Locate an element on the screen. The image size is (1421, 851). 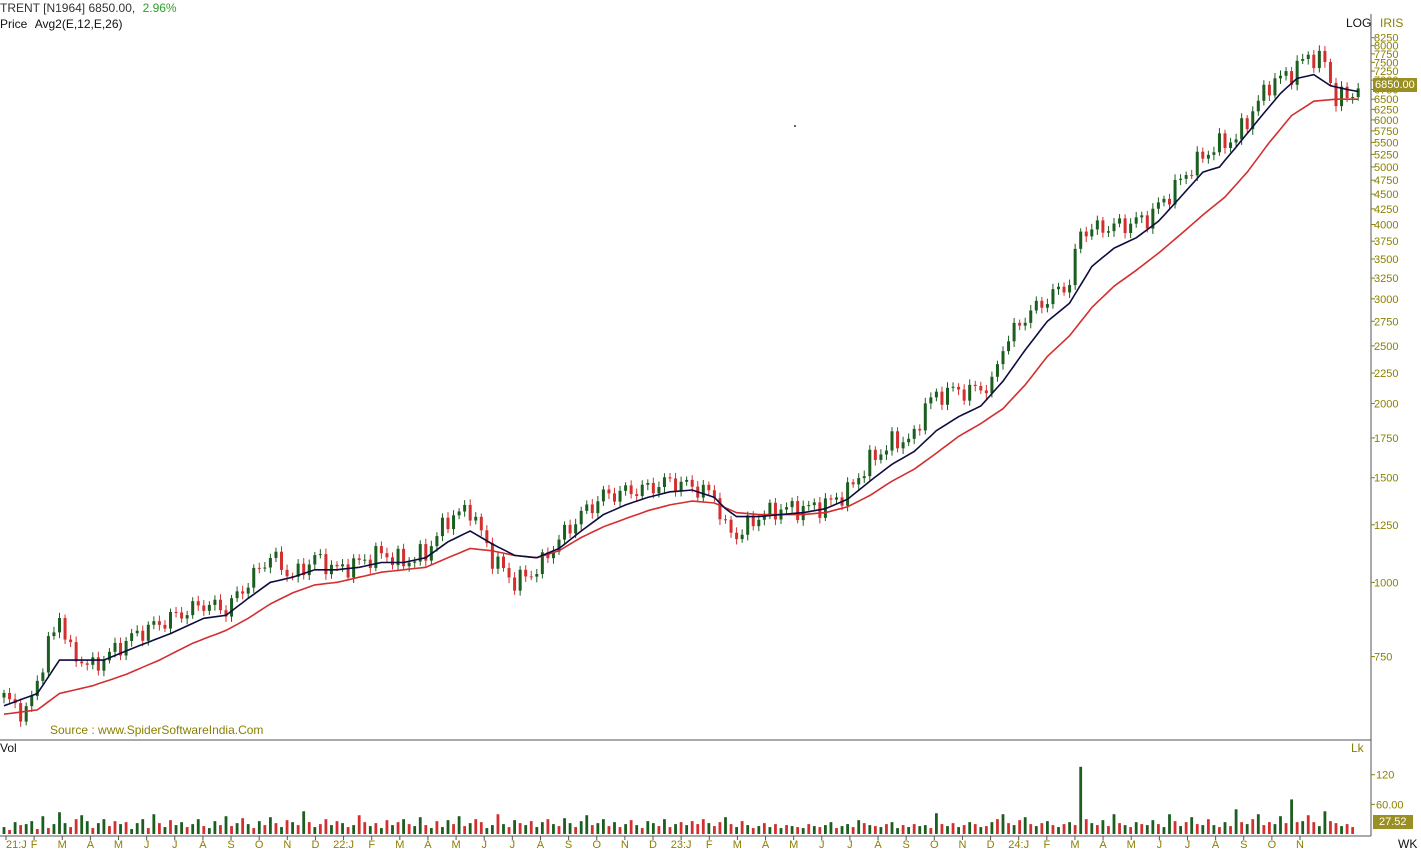
time-tick-label: D is located at coordinates (653, 845).